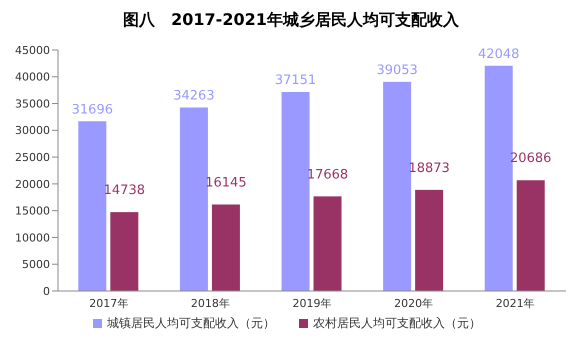 The height and width of the screenshot is (342, 582). Describe the element at coordinates (397, 323) in the screenshot. I see `legend-label: 农村居民人均可支配收入（元）` at that location.